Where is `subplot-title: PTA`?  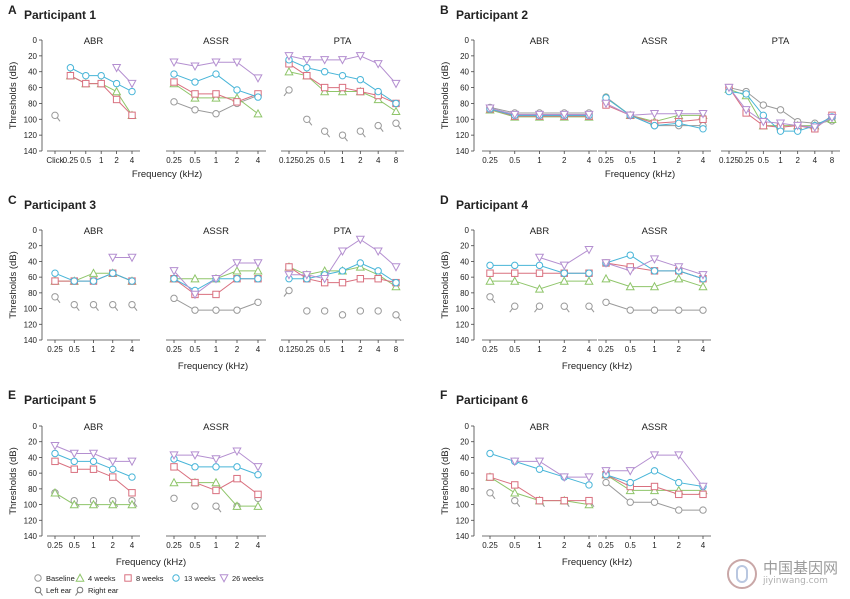
subplot-title: PTA is located at coordinates (343, 41).